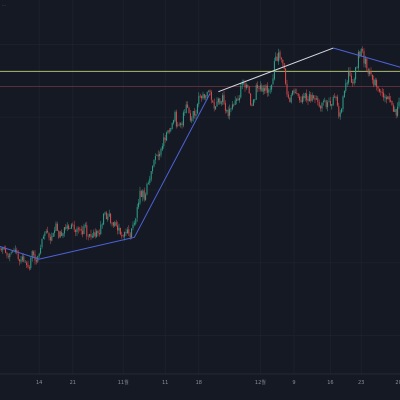 This screenshot has height=400, width=400. What do you see at coordinates (200, 387) in the screenshot?
I see `time-axis` at bounding box center [200, 387].